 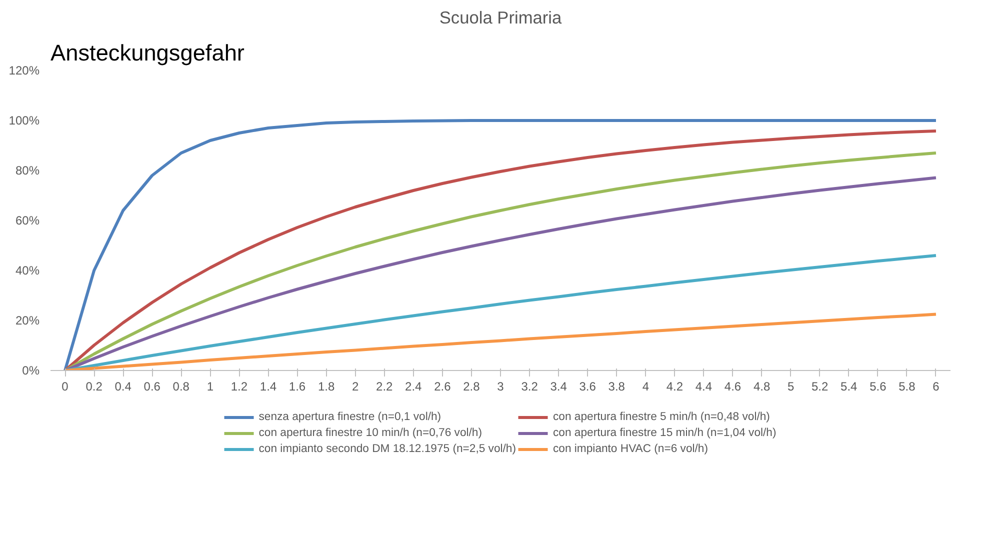 What do you see at coordinates (471, 387) in the screenshot?
I see `x-tick-label: 2.8` at bounding box center [471, 387].